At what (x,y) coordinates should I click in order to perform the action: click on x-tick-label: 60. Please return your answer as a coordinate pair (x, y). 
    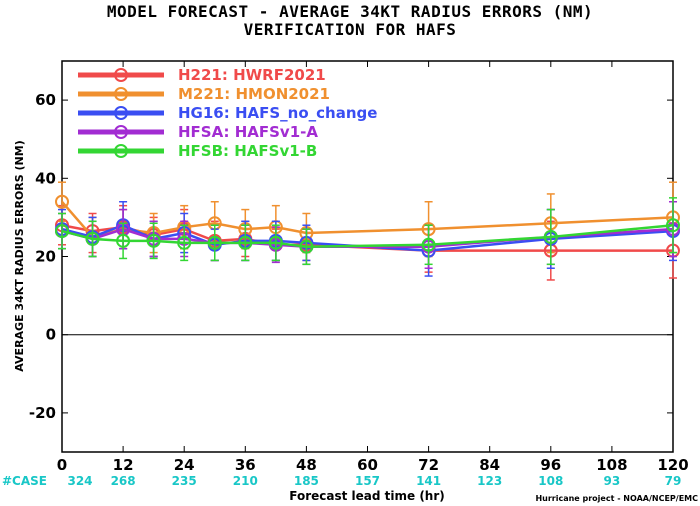
    Looking at the image, I should click on (367, 465).